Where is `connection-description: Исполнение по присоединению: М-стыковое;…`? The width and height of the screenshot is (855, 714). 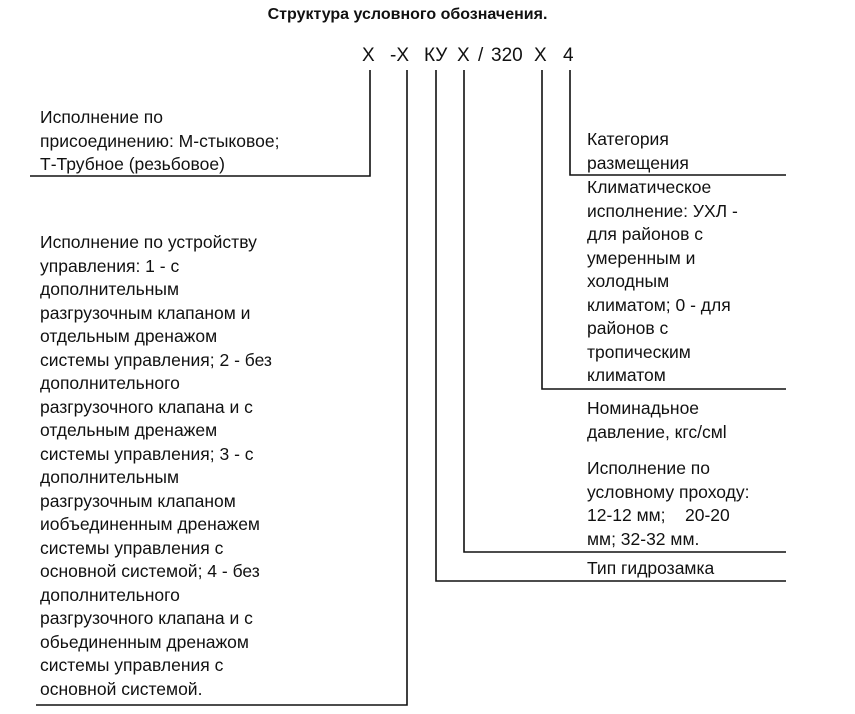 connection-description: Исполнение по присоединению: М-стыковое;… is located at coordinates (160, 140).